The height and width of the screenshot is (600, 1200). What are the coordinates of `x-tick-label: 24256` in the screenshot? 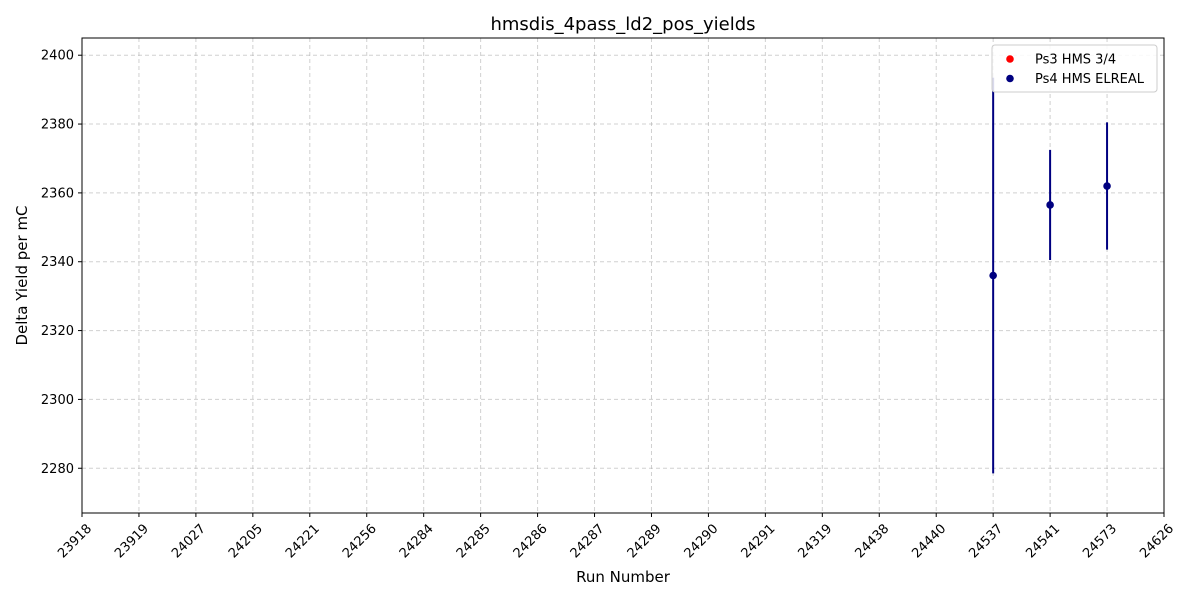 It's located at (360, 541).